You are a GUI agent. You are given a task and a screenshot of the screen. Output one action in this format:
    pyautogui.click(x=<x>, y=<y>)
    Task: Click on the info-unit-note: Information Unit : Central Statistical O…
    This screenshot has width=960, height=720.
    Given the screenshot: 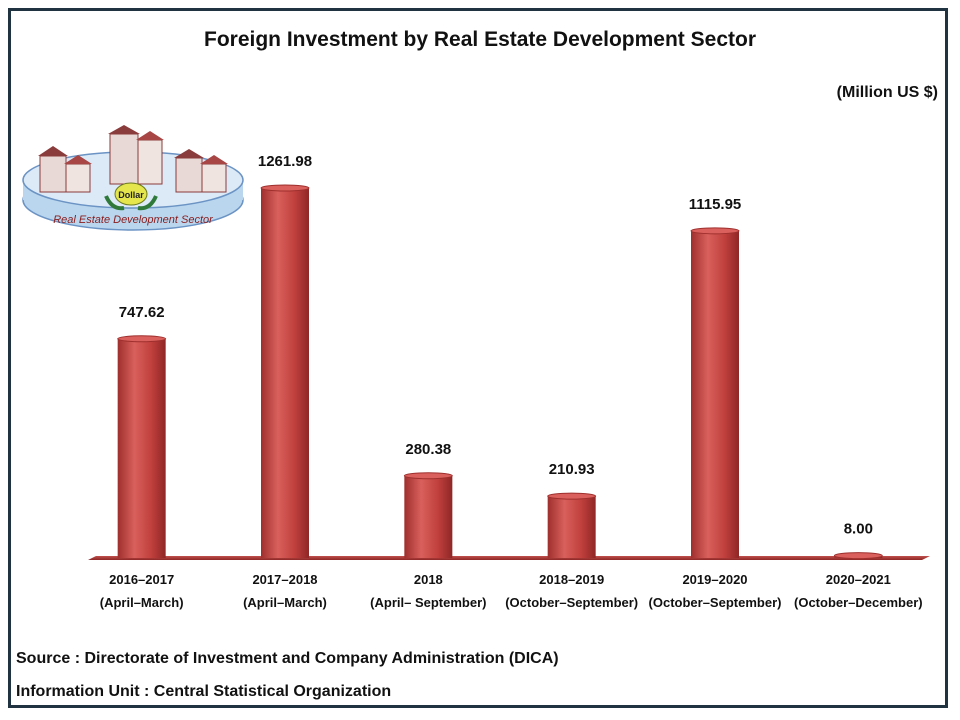 What is the action you would take?
    pyautogui.click(x=204, y=691)
    